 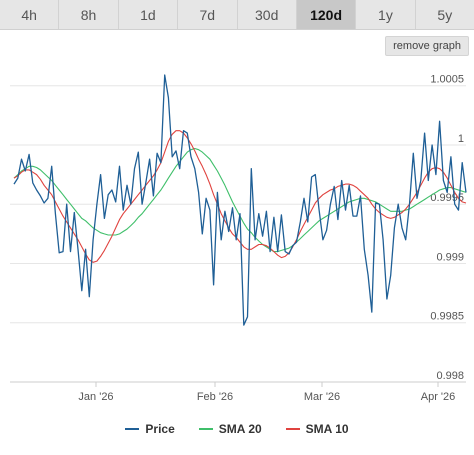 I want to click on legend-swatch-price, so click(x=132, y=429).